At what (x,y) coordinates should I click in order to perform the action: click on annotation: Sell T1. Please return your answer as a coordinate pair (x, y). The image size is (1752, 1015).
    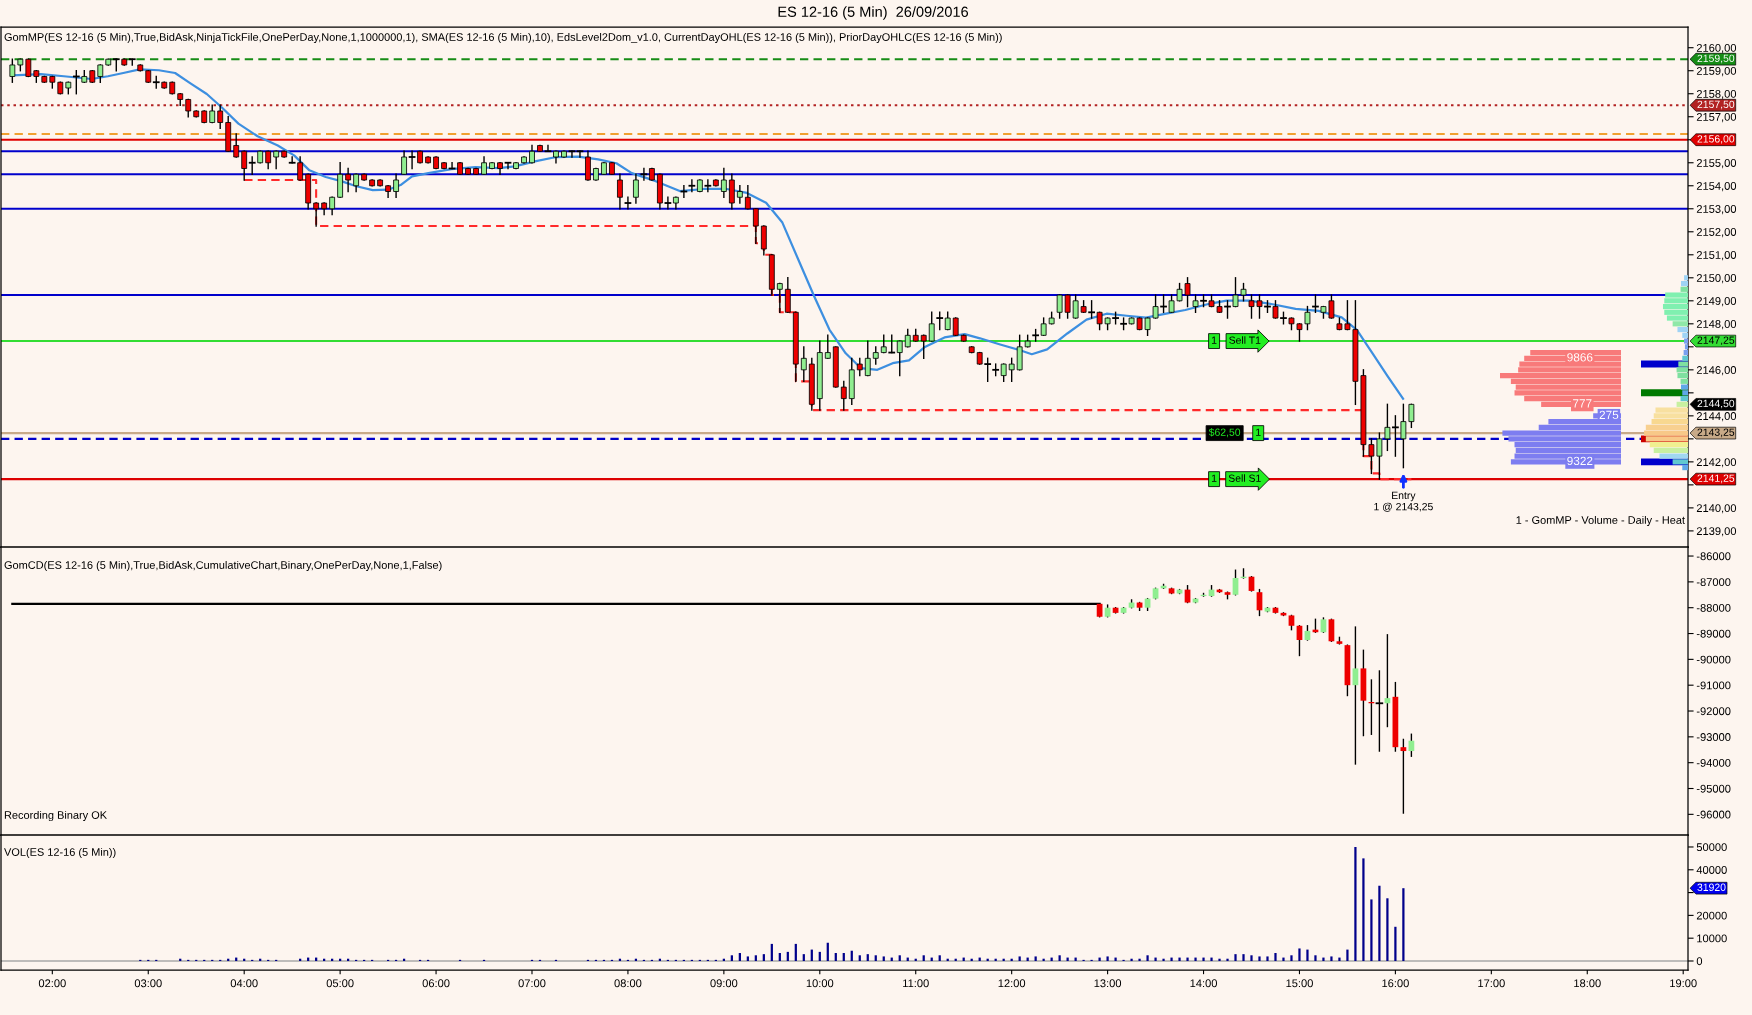
    Looking at the image, I should click on (1245, 340).